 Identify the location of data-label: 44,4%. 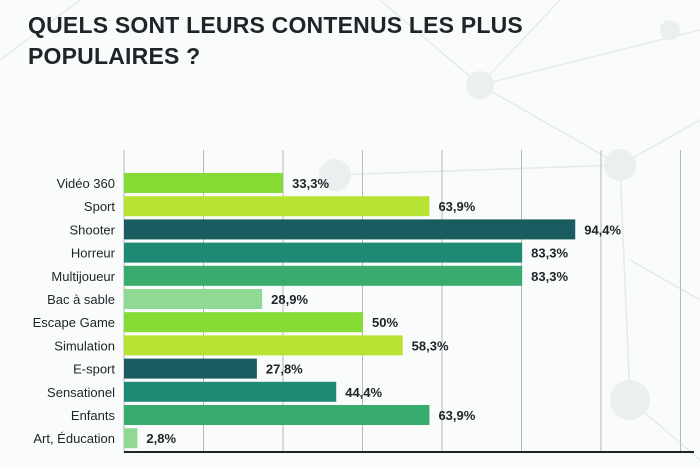
(363, 392).